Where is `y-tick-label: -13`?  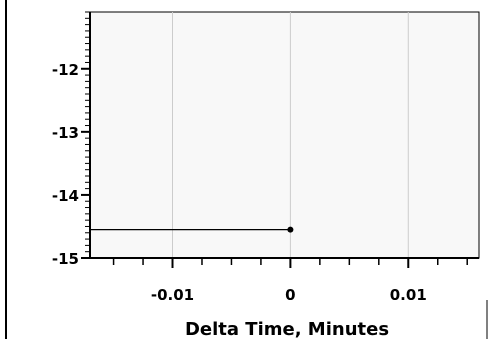
y-tick-label: -13 is located at coordinates (65, 133).